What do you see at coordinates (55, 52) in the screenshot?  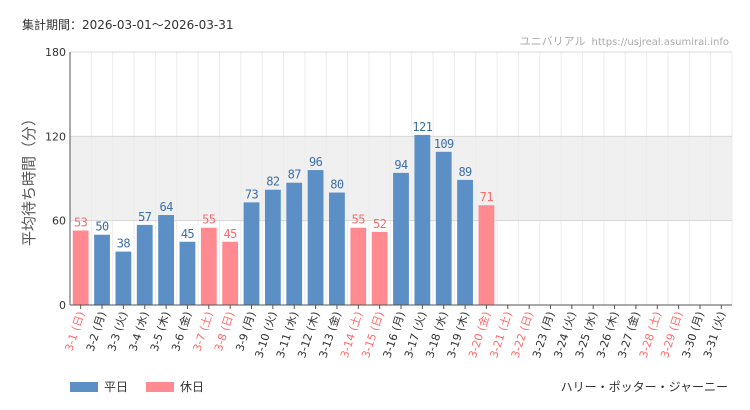 I see `y-tick-label: 180` at bounding box center [55, 52].